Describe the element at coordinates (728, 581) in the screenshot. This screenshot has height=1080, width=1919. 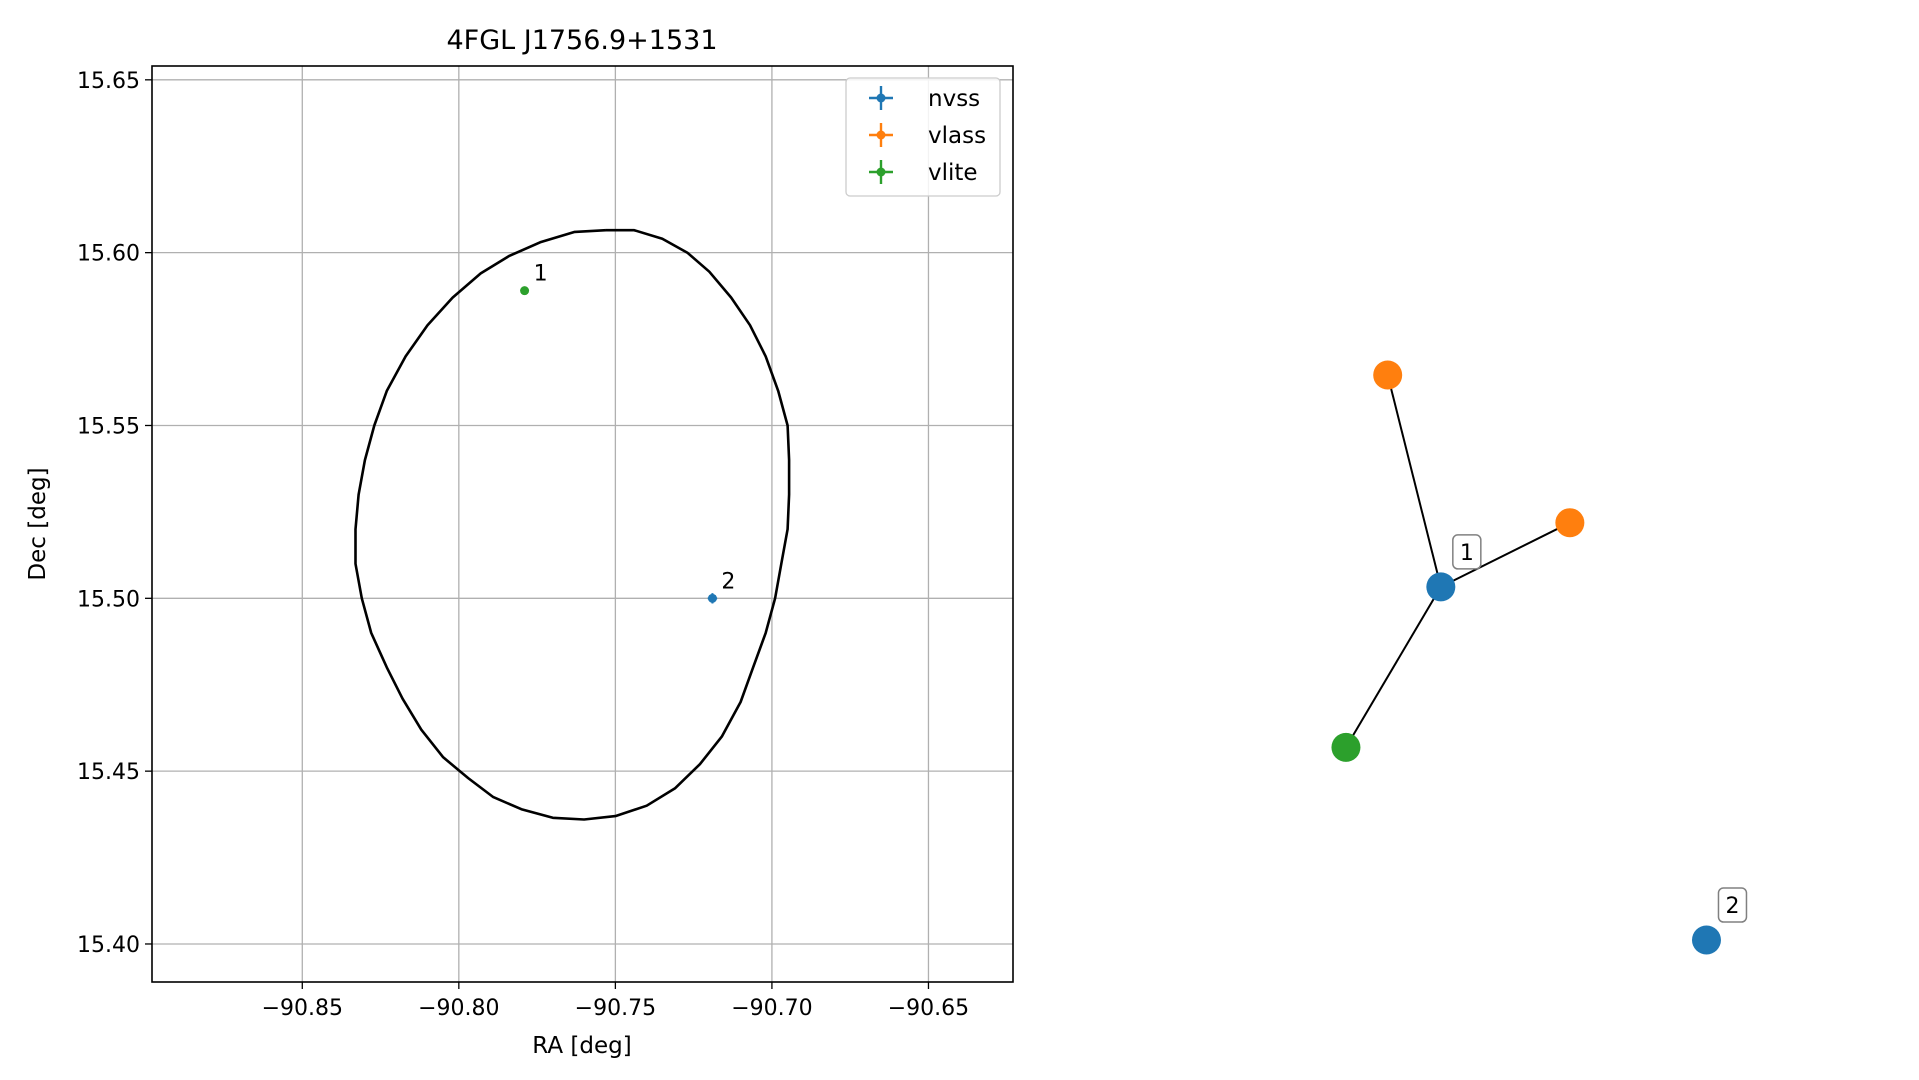
I see `point-annotation: 2` at that location.